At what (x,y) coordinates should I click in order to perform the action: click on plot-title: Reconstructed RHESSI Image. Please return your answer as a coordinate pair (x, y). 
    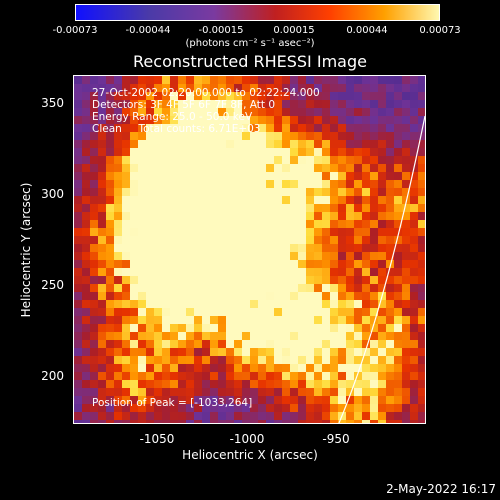
    Looking at the image, I should click on (250, 61).